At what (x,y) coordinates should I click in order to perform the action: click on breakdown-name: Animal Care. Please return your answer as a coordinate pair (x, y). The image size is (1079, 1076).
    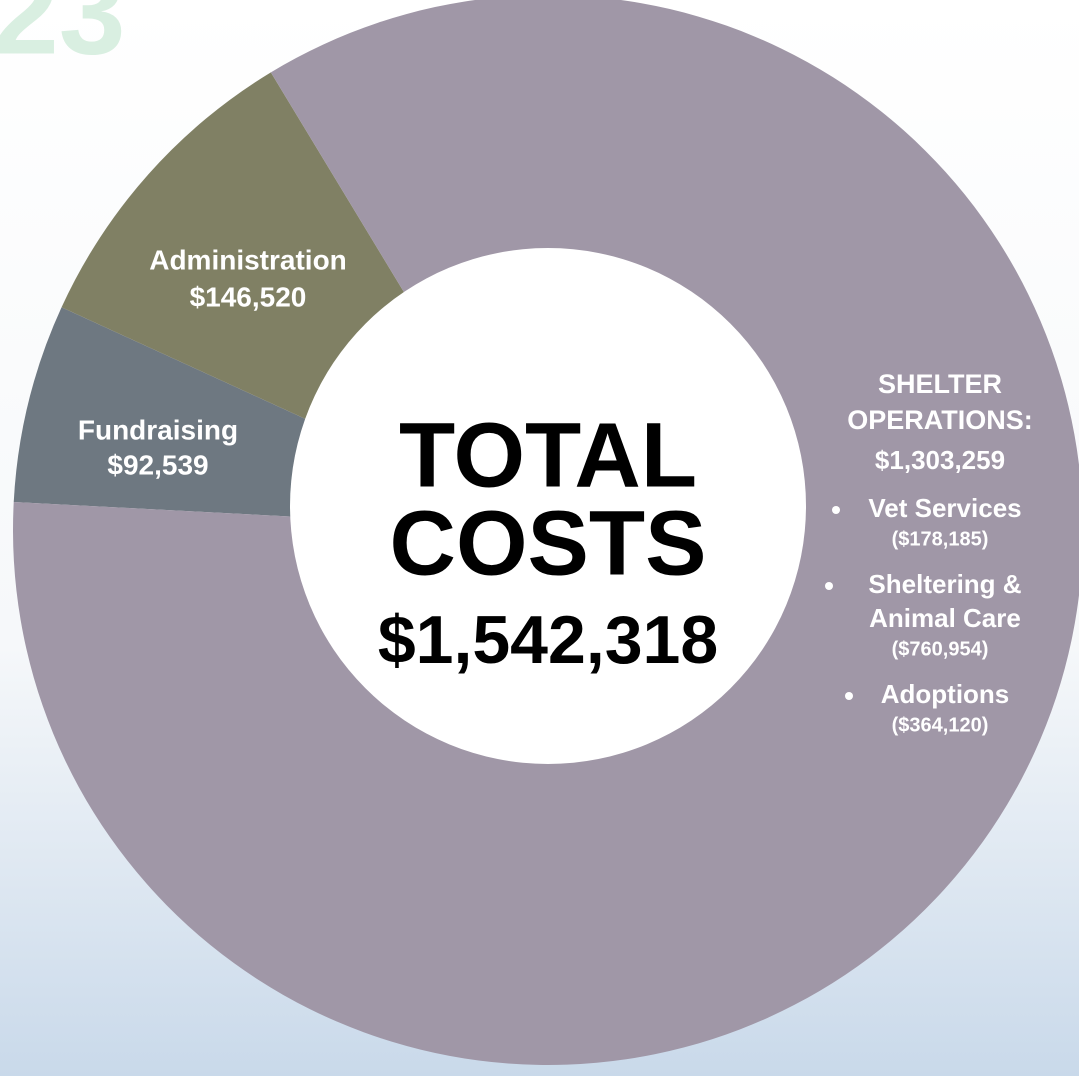
    Looking at the image, I should click on (945, 618).